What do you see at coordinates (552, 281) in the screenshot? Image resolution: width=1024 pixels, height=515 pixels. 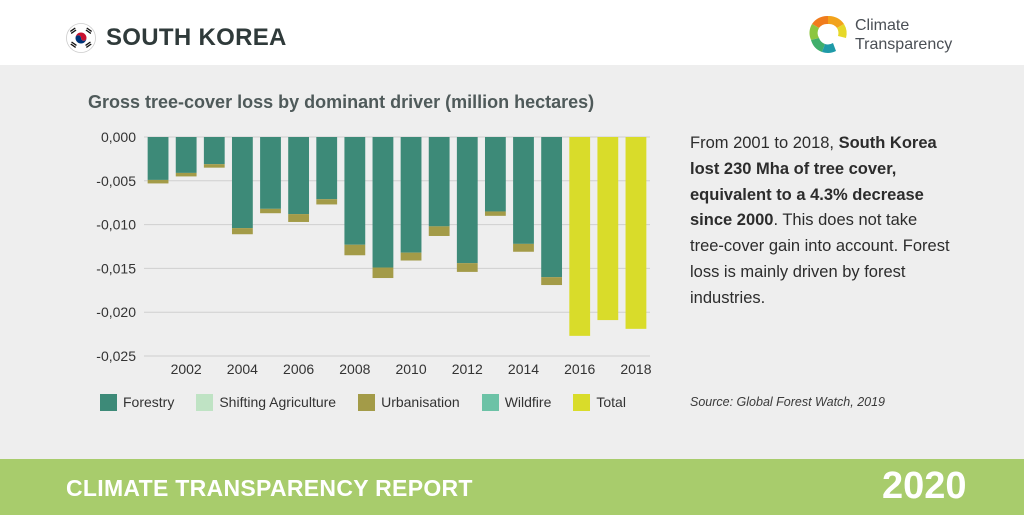 I see `bar-urbanisation-2015` at bounding box center [552, 281].